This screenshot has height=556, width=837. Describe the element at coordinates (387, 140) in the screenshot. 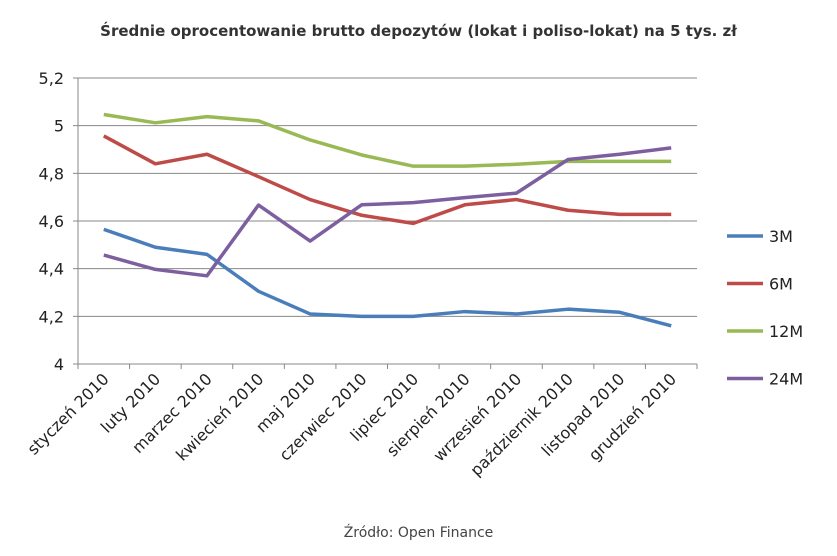

I see `series-line-12M` at that location.